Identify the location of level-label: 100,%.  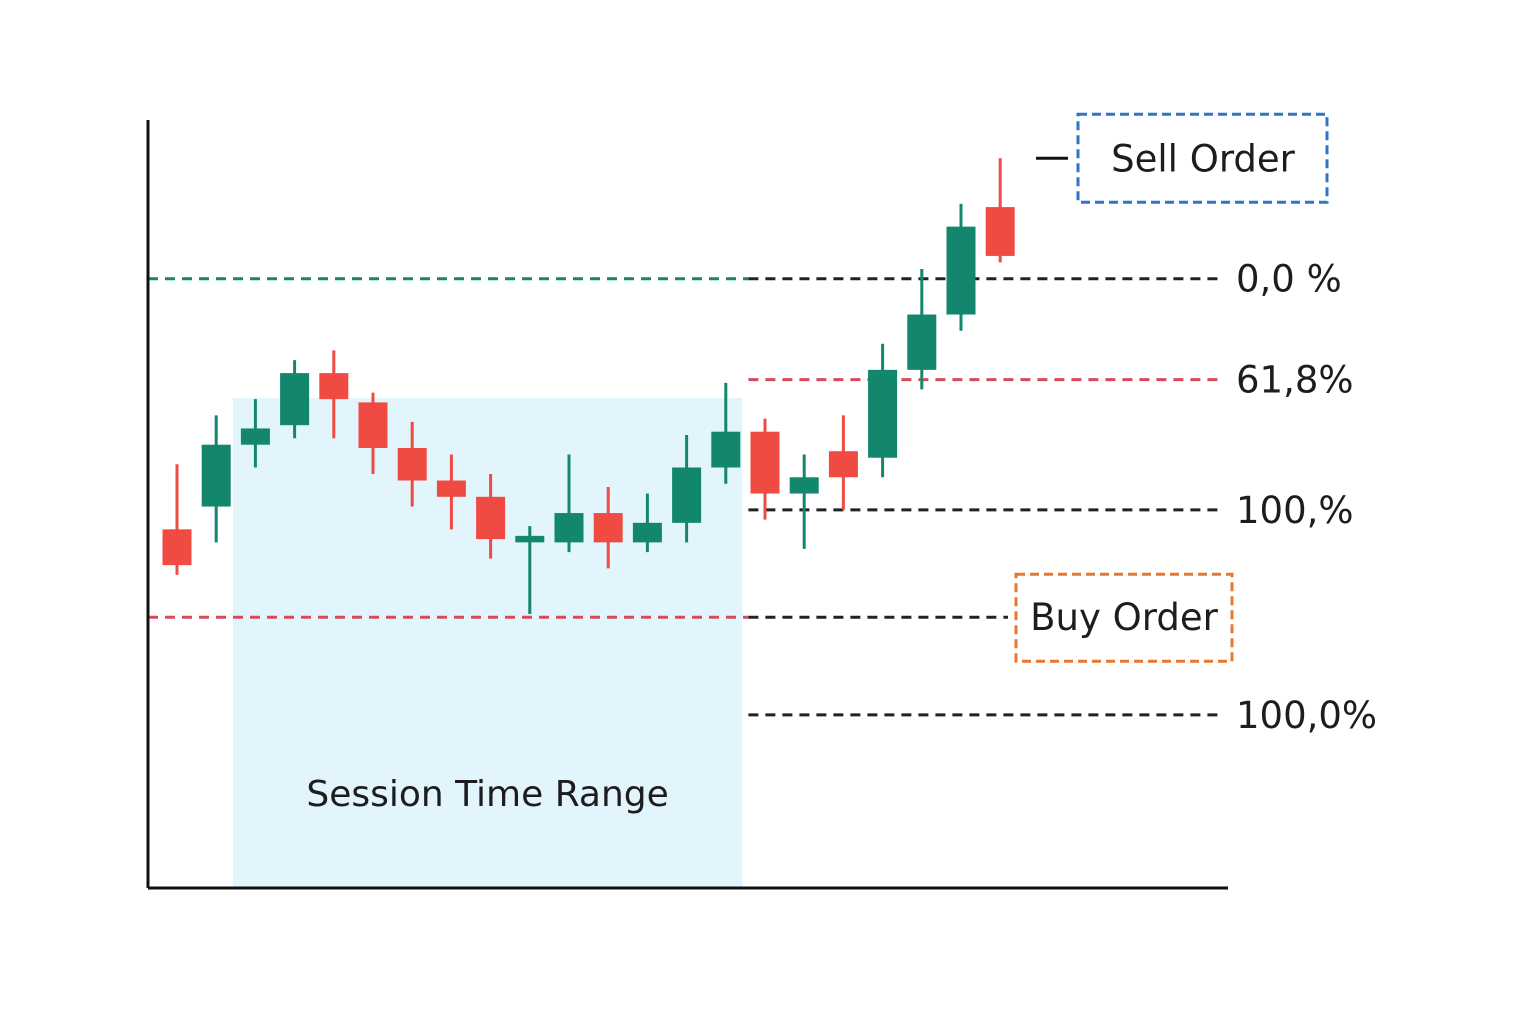
(1295, 510).